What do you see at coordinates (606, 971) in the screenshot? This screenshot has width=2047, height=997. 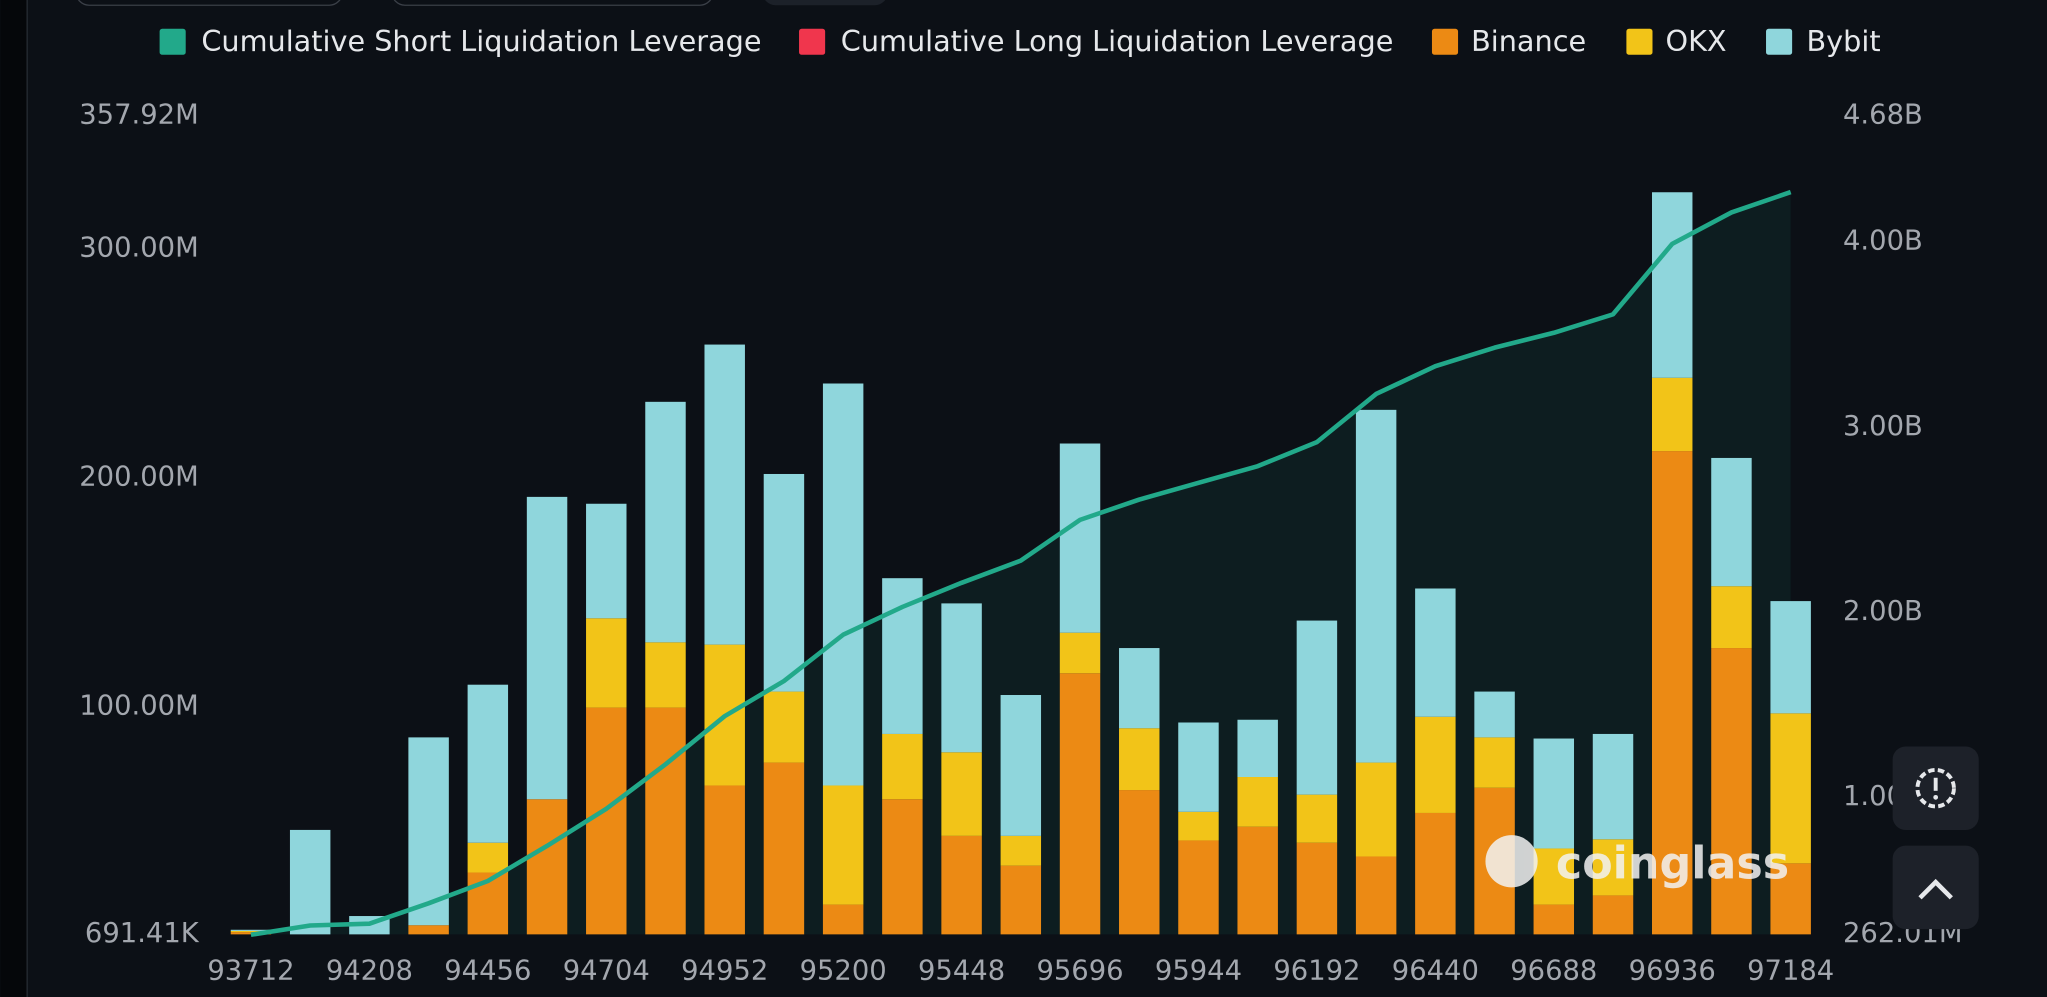 I see `x-tick-label: 94704` at bounding box center [606, 971].